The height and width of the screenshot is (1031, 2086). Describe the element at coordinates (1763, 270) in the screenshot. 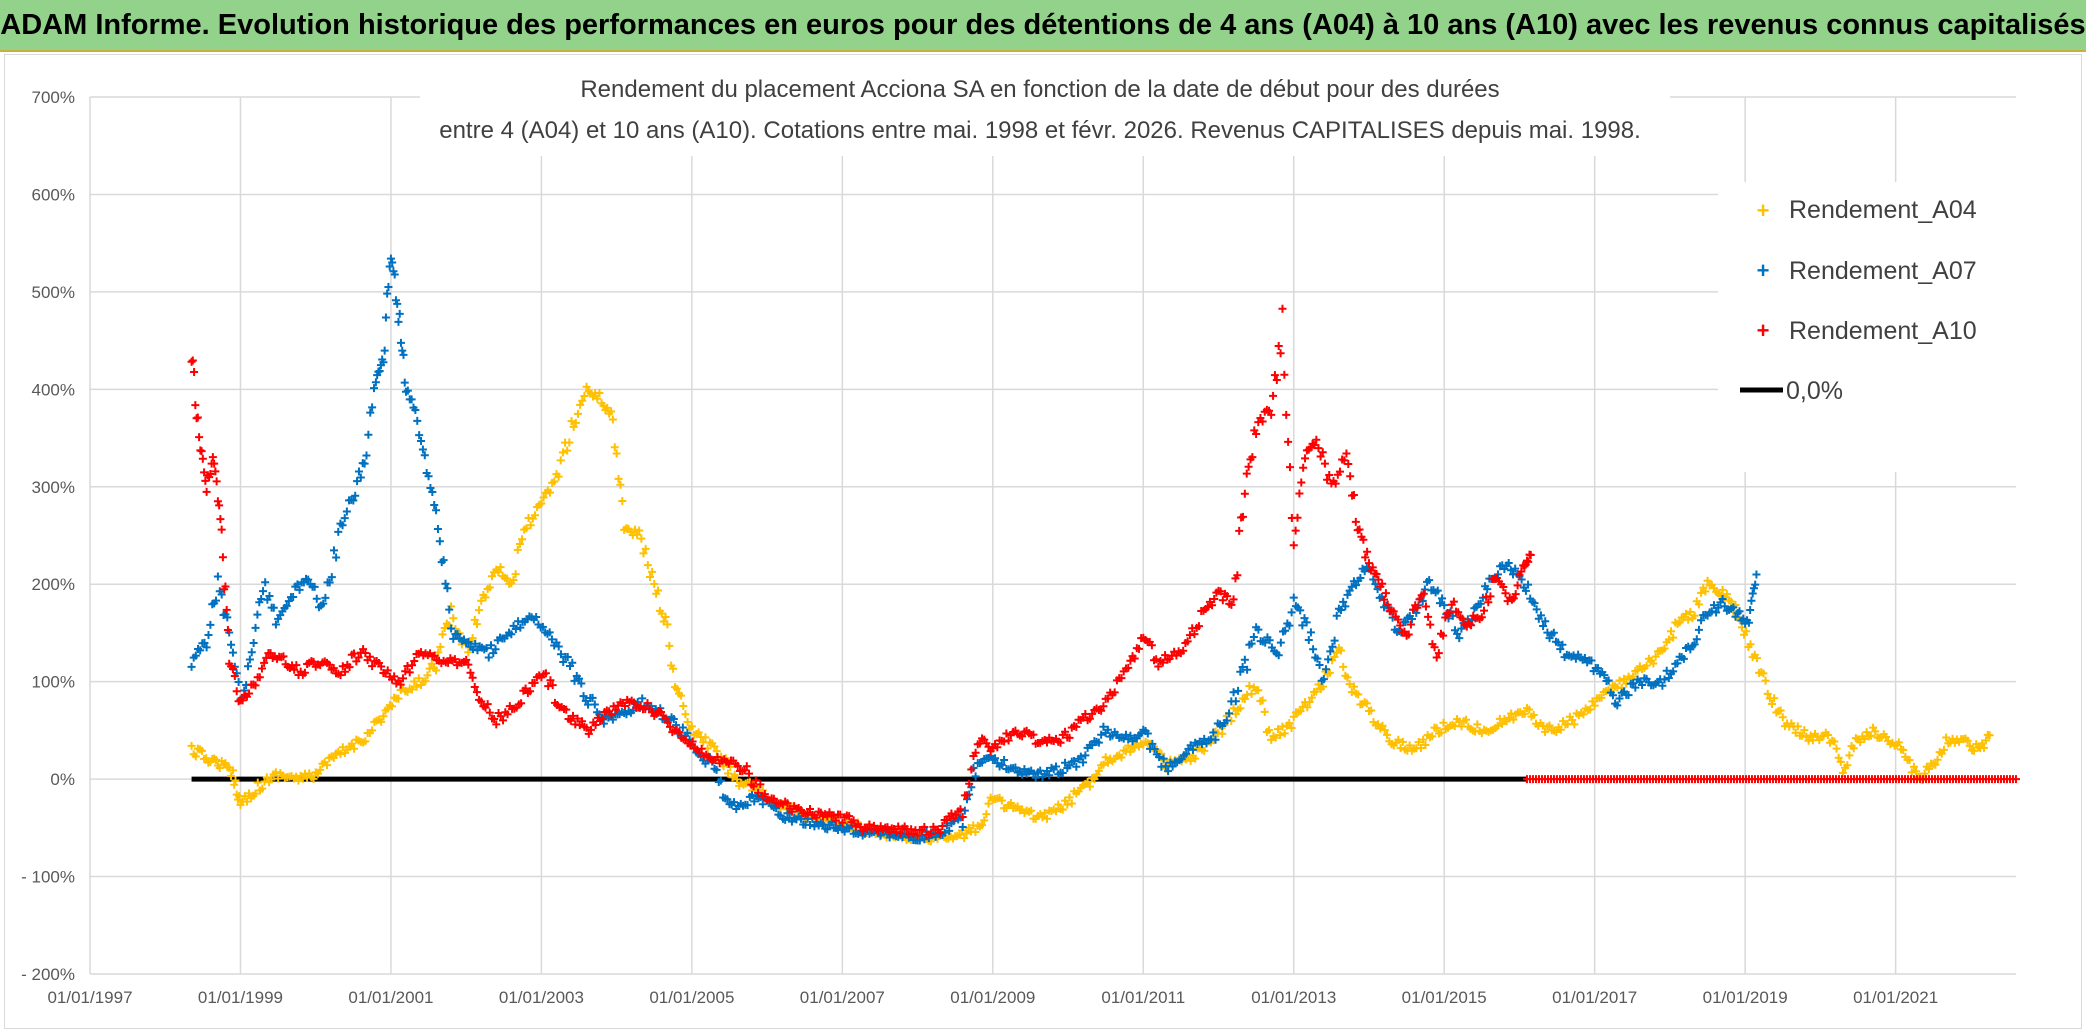

I see `legend-marker-a07: +` at that location.